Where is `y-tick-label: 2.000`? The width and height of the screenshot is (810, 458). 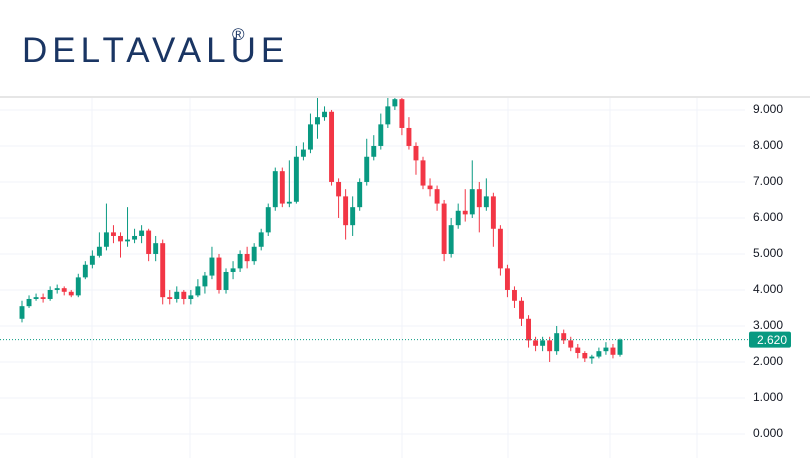
y-tick-label: 2.000 is located at coordinates (768, 361).